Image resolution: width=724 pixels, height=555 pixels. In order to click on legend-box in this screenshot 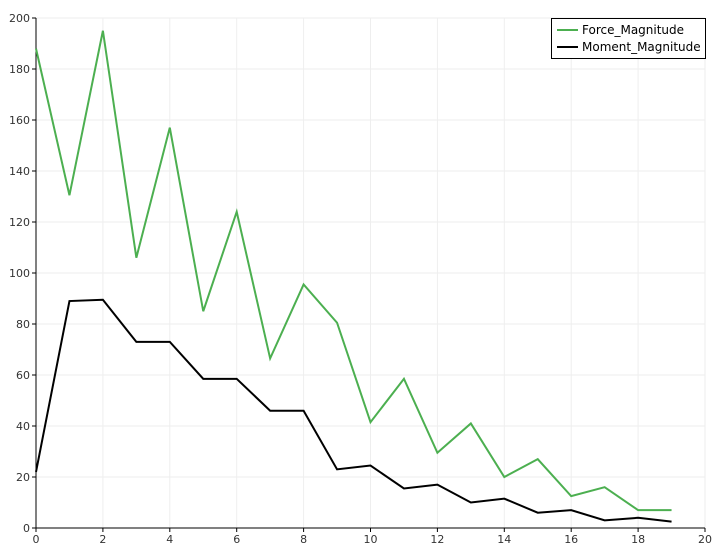, I will do `click(628, 38)`.